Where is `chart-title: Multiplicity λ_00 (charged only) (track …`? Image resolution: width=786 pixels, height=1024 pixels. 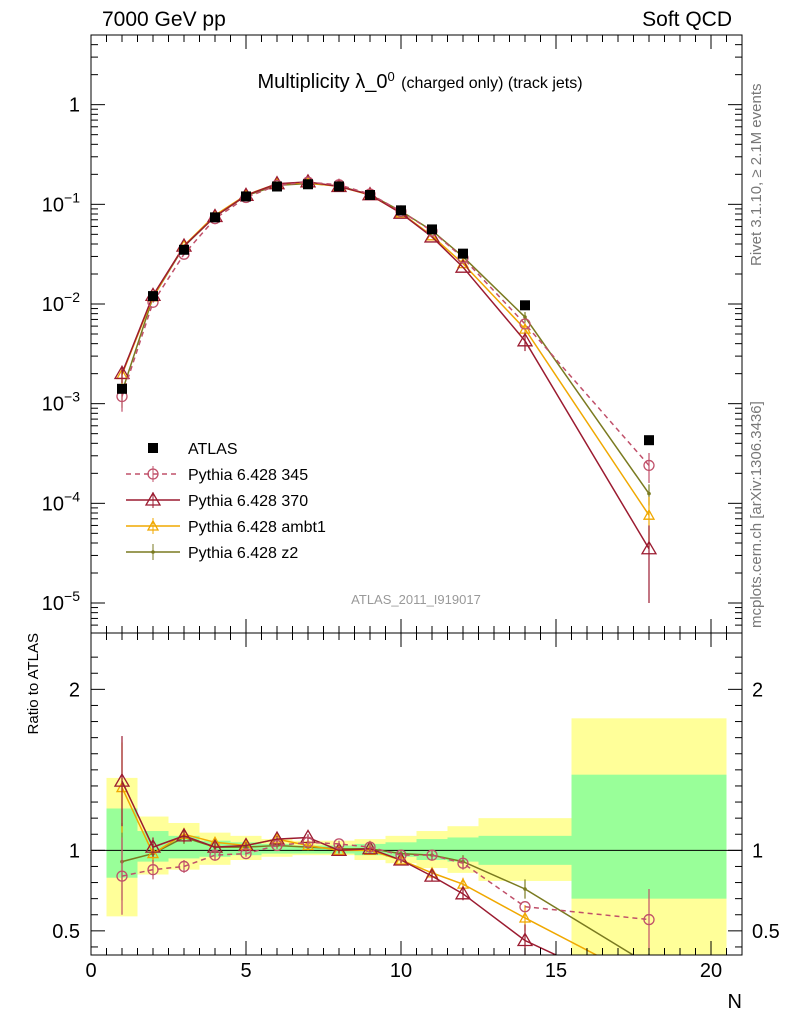 chart-title: Multiplicity λ_00 (charged only) (track … is located at coordinates (419, 81).